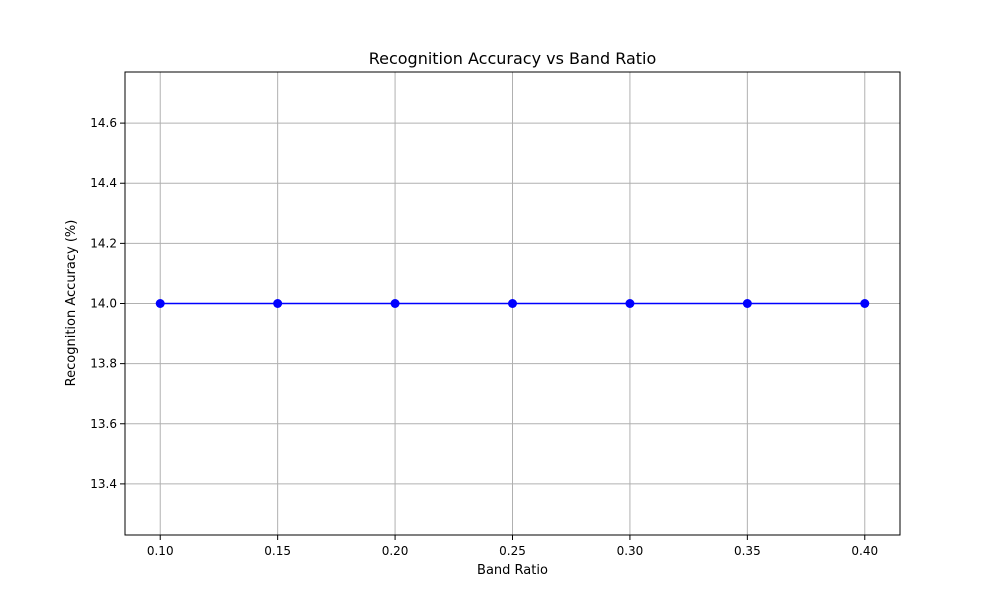 This screenshot has height=604, width=1000. Describe the element at coordinates (747, 551) in the screenshot. I see `x-tick-label: 0.35` at that location.